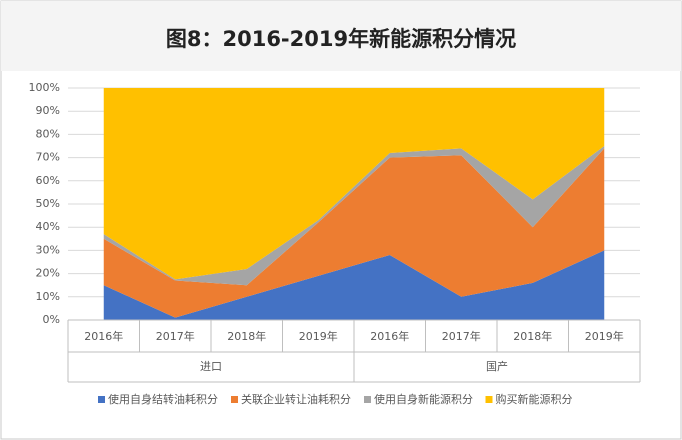 This screenshot has height=440, width=682. Describe the element at coordinates (341, 39) in the screenshot. I see `chart-title: 图8：2016-2019年新能源积分情况` at that location.